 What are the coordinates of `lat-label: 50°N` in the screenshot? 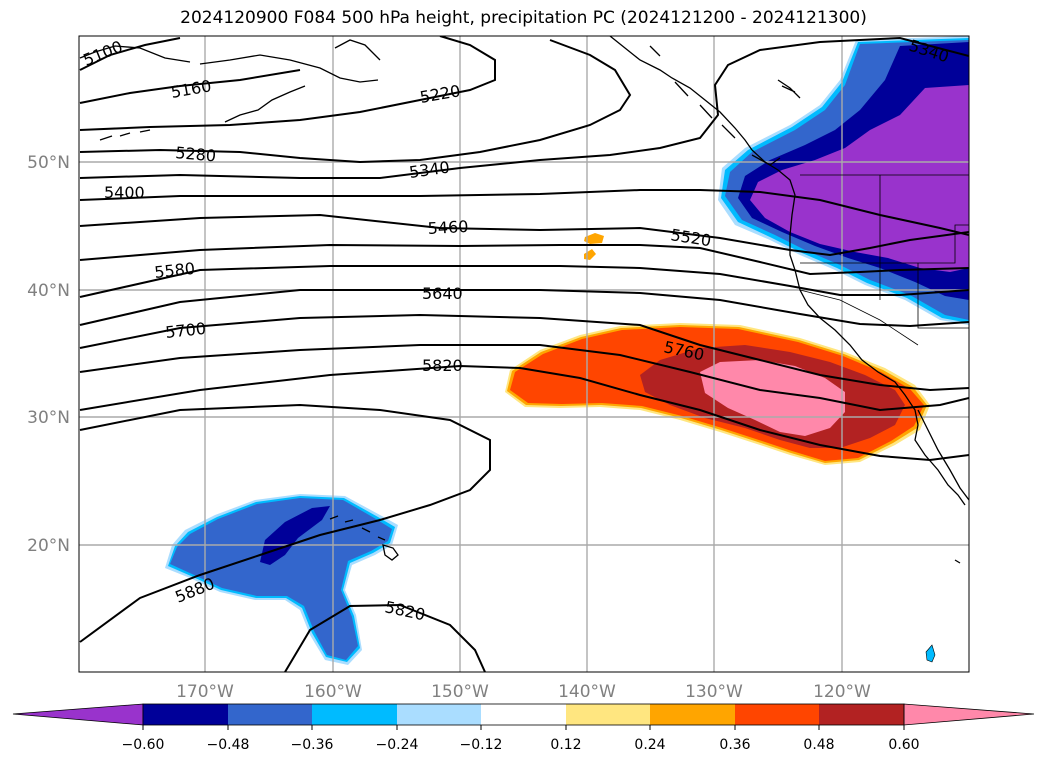 It's located at (48, 163).